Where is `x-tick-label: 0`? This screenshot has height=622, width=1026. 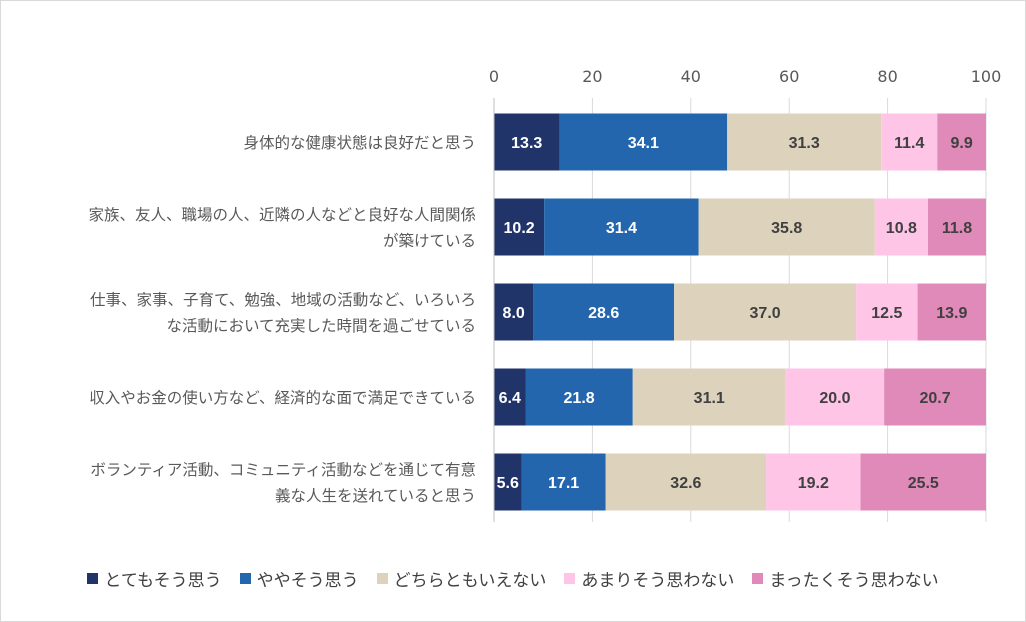 x-tick-label: 0 is located at coordinates (494, 76).